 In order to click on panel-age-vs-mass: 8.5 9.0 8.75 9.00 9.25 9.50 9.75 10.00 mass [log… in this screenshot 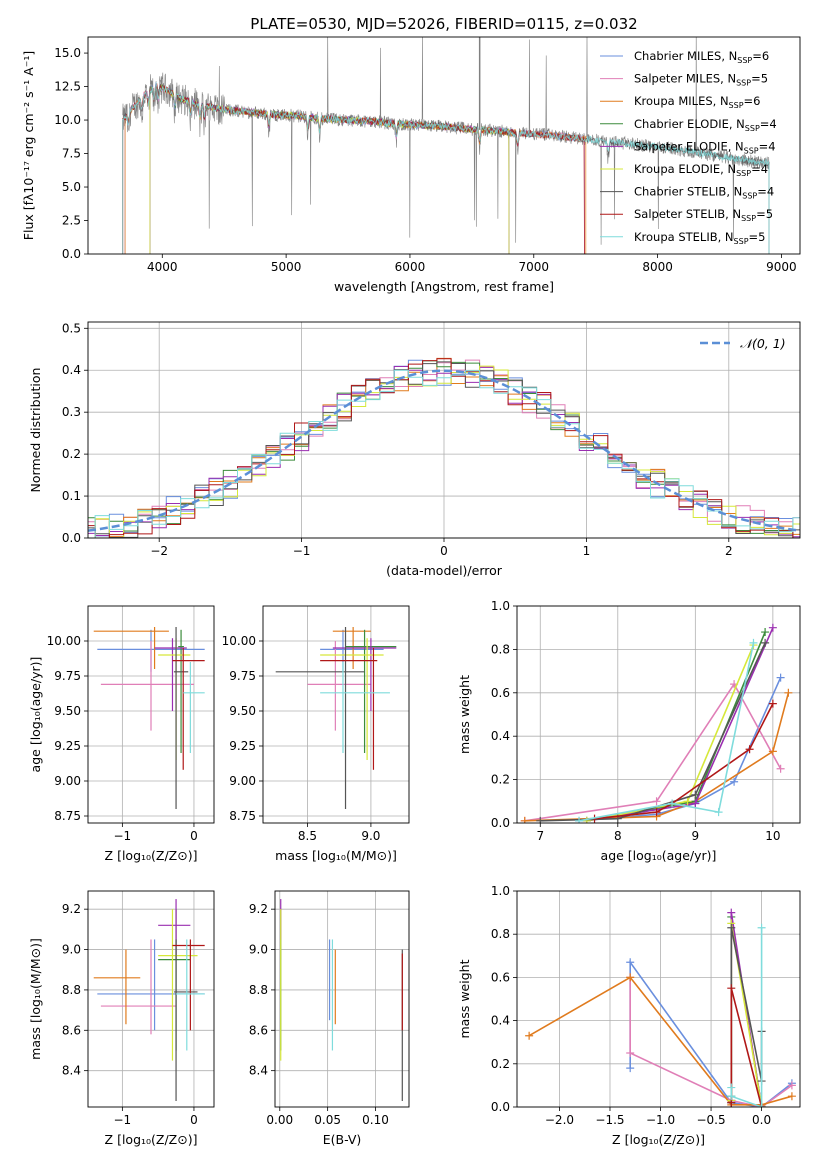, I will do `click(316, 734)`.